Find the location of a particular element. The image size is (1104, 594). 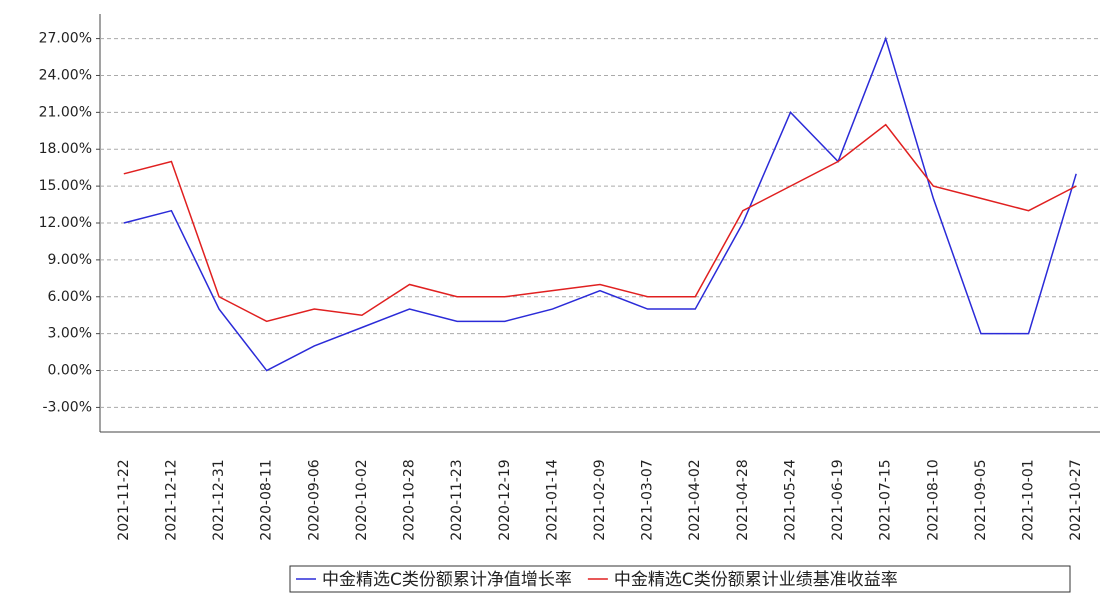

x-tick-label: 2021-11-22 is located at coordinates (124, 499).